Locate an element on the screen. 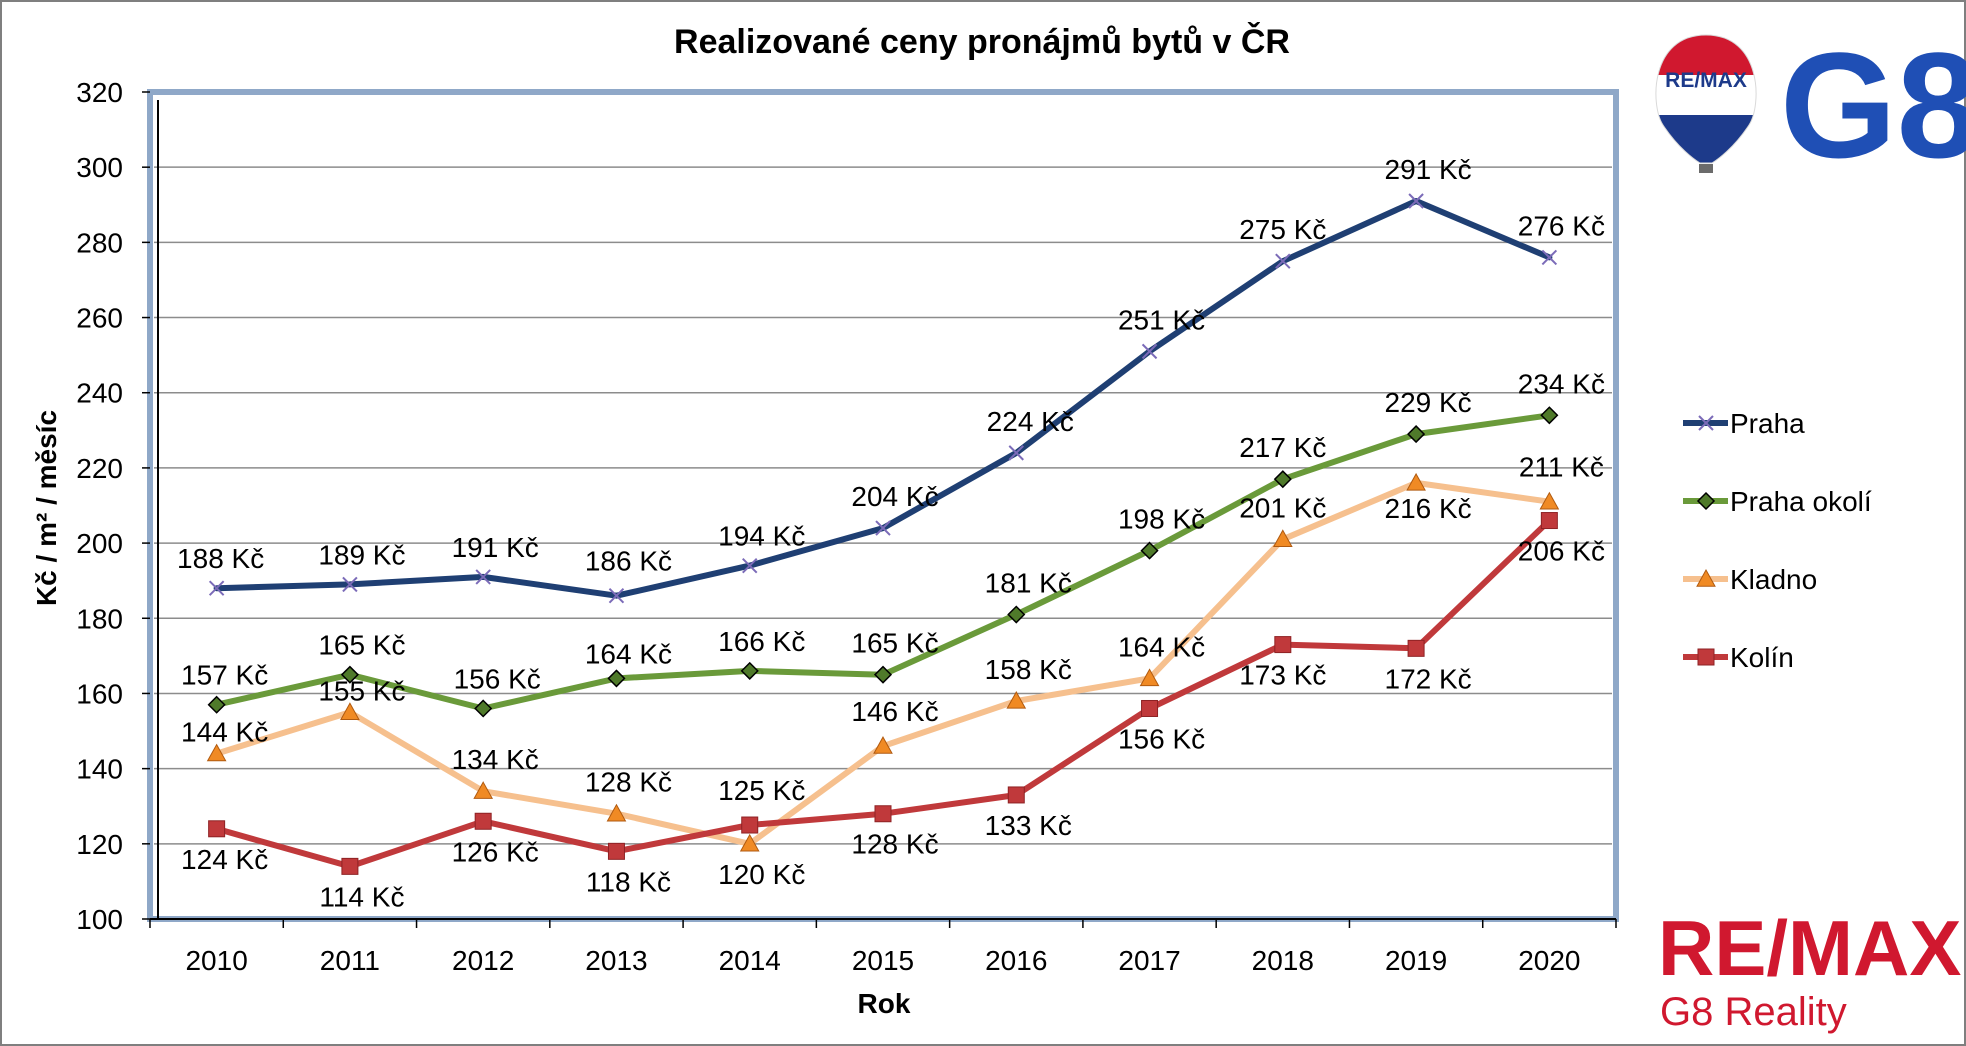 The width and height of the screenshot is (1966, 1046). data-label: 155 Kč is located at coordinates (361, 690).